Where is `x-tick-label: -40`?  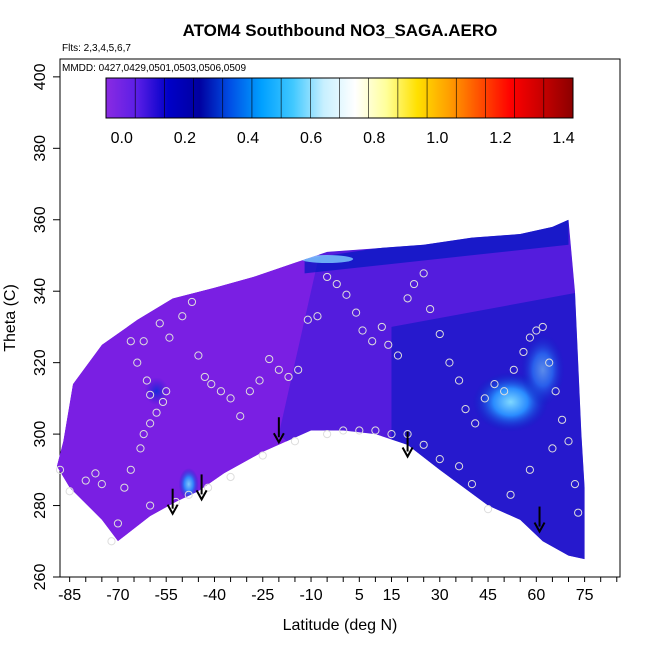
x-tick-label: -40 is located at coordinates (214, 595).